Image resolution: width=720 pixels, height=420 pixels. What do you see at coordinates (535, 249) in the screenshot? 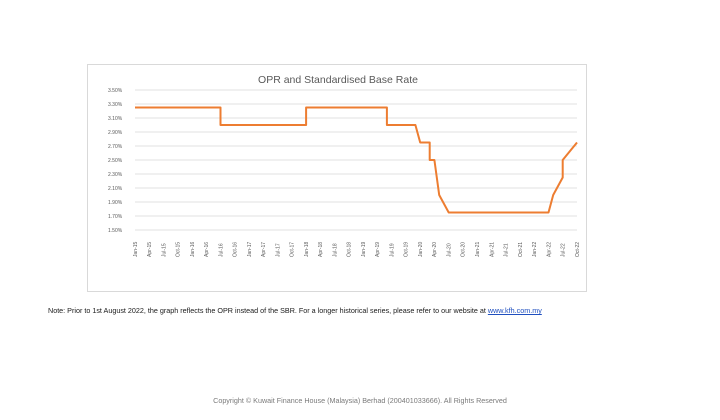
I see `x-tick-label: Jan-22` at bounding box center [535, 249].